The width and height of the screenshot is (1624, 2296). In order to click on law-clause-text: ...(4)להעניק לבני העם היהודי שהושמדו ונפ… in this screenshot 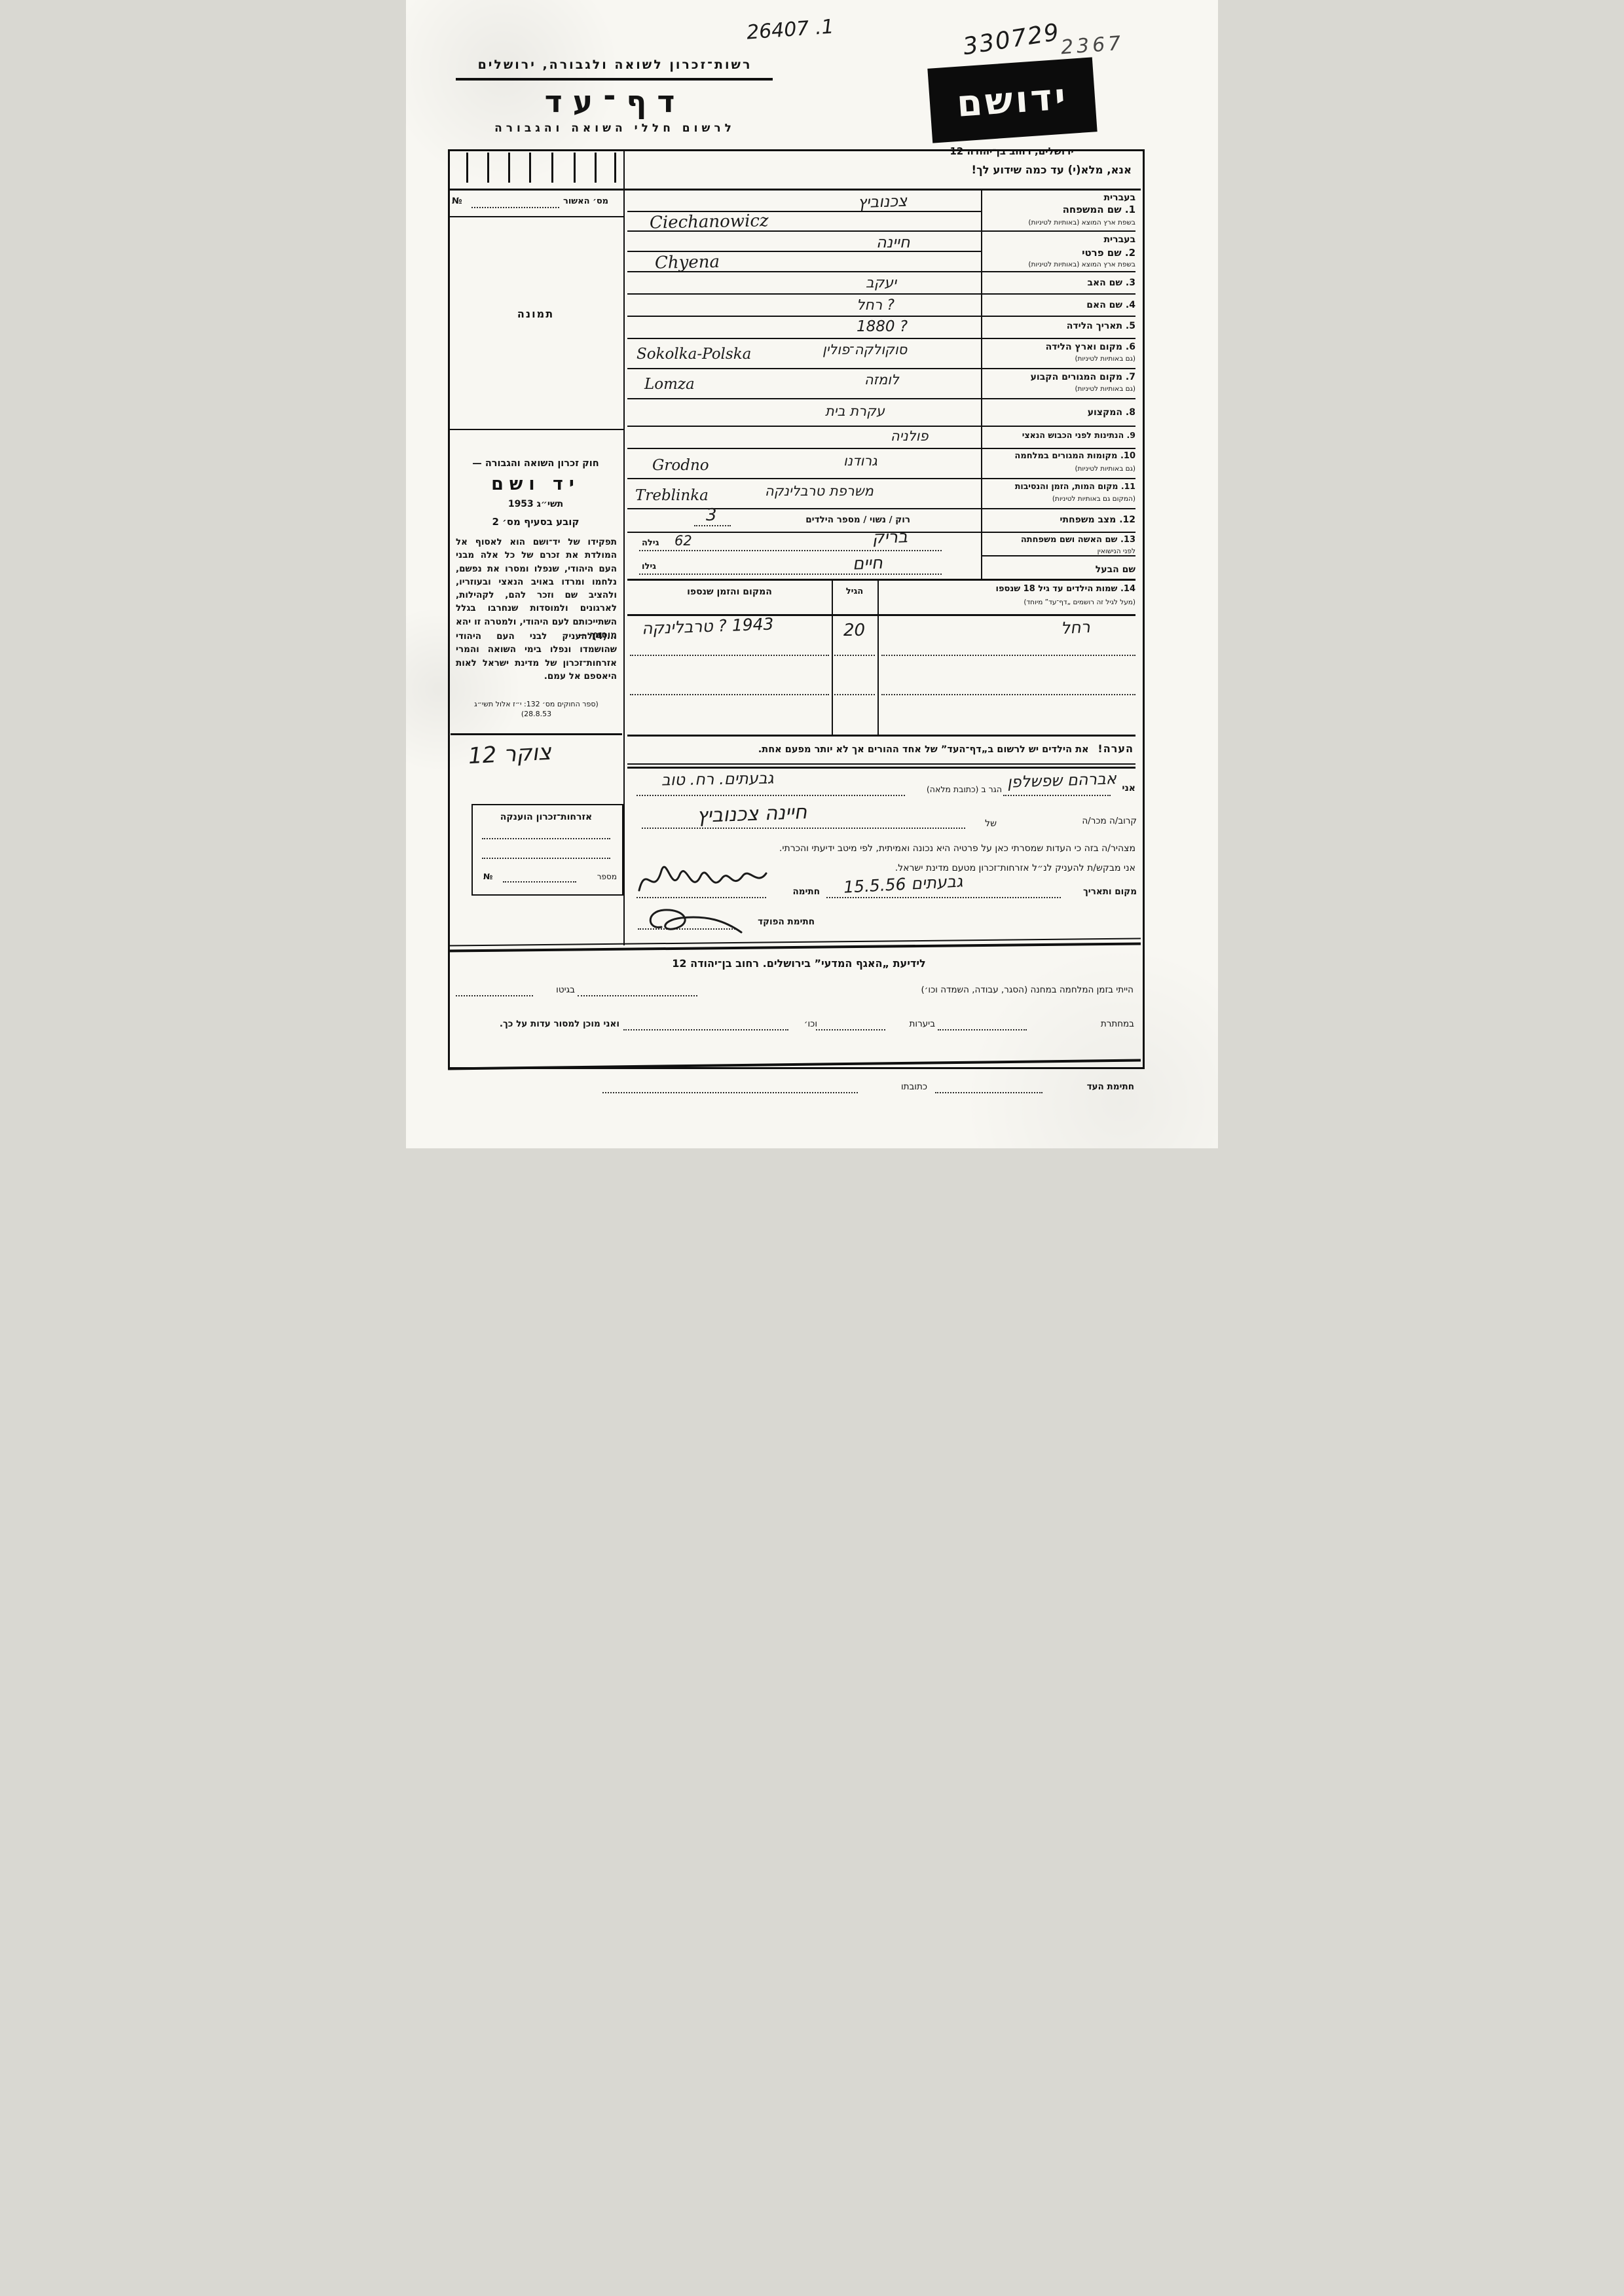, I will do `click(536, 656)`.